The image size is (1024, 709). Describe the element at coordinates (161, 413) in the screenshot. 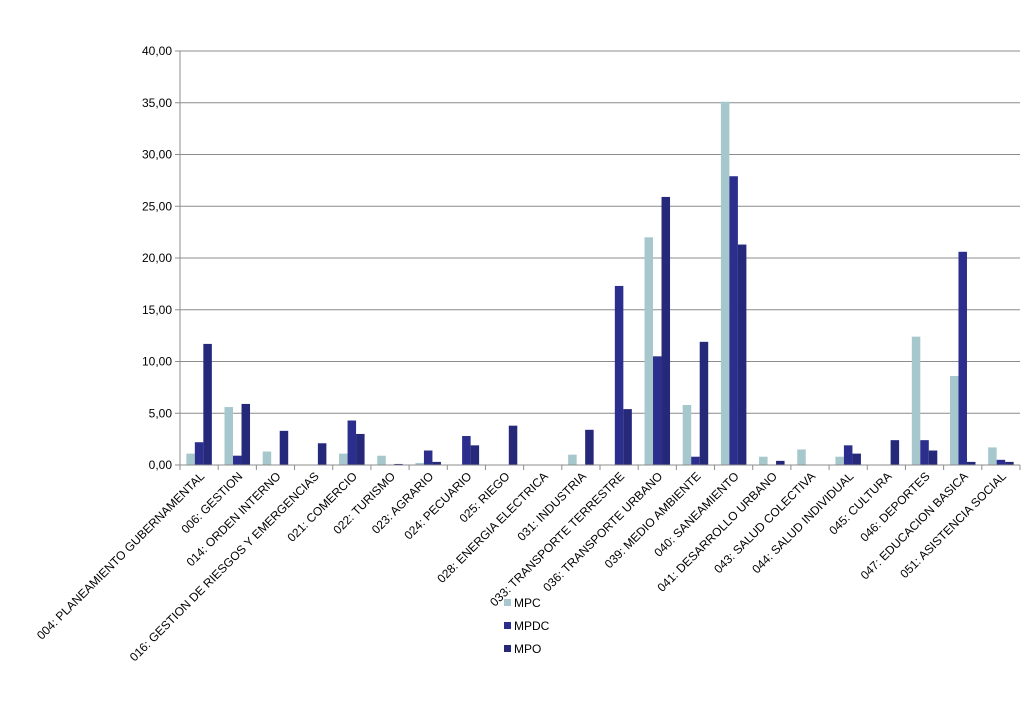

I see `y-tick-label: 5,00` at that location.